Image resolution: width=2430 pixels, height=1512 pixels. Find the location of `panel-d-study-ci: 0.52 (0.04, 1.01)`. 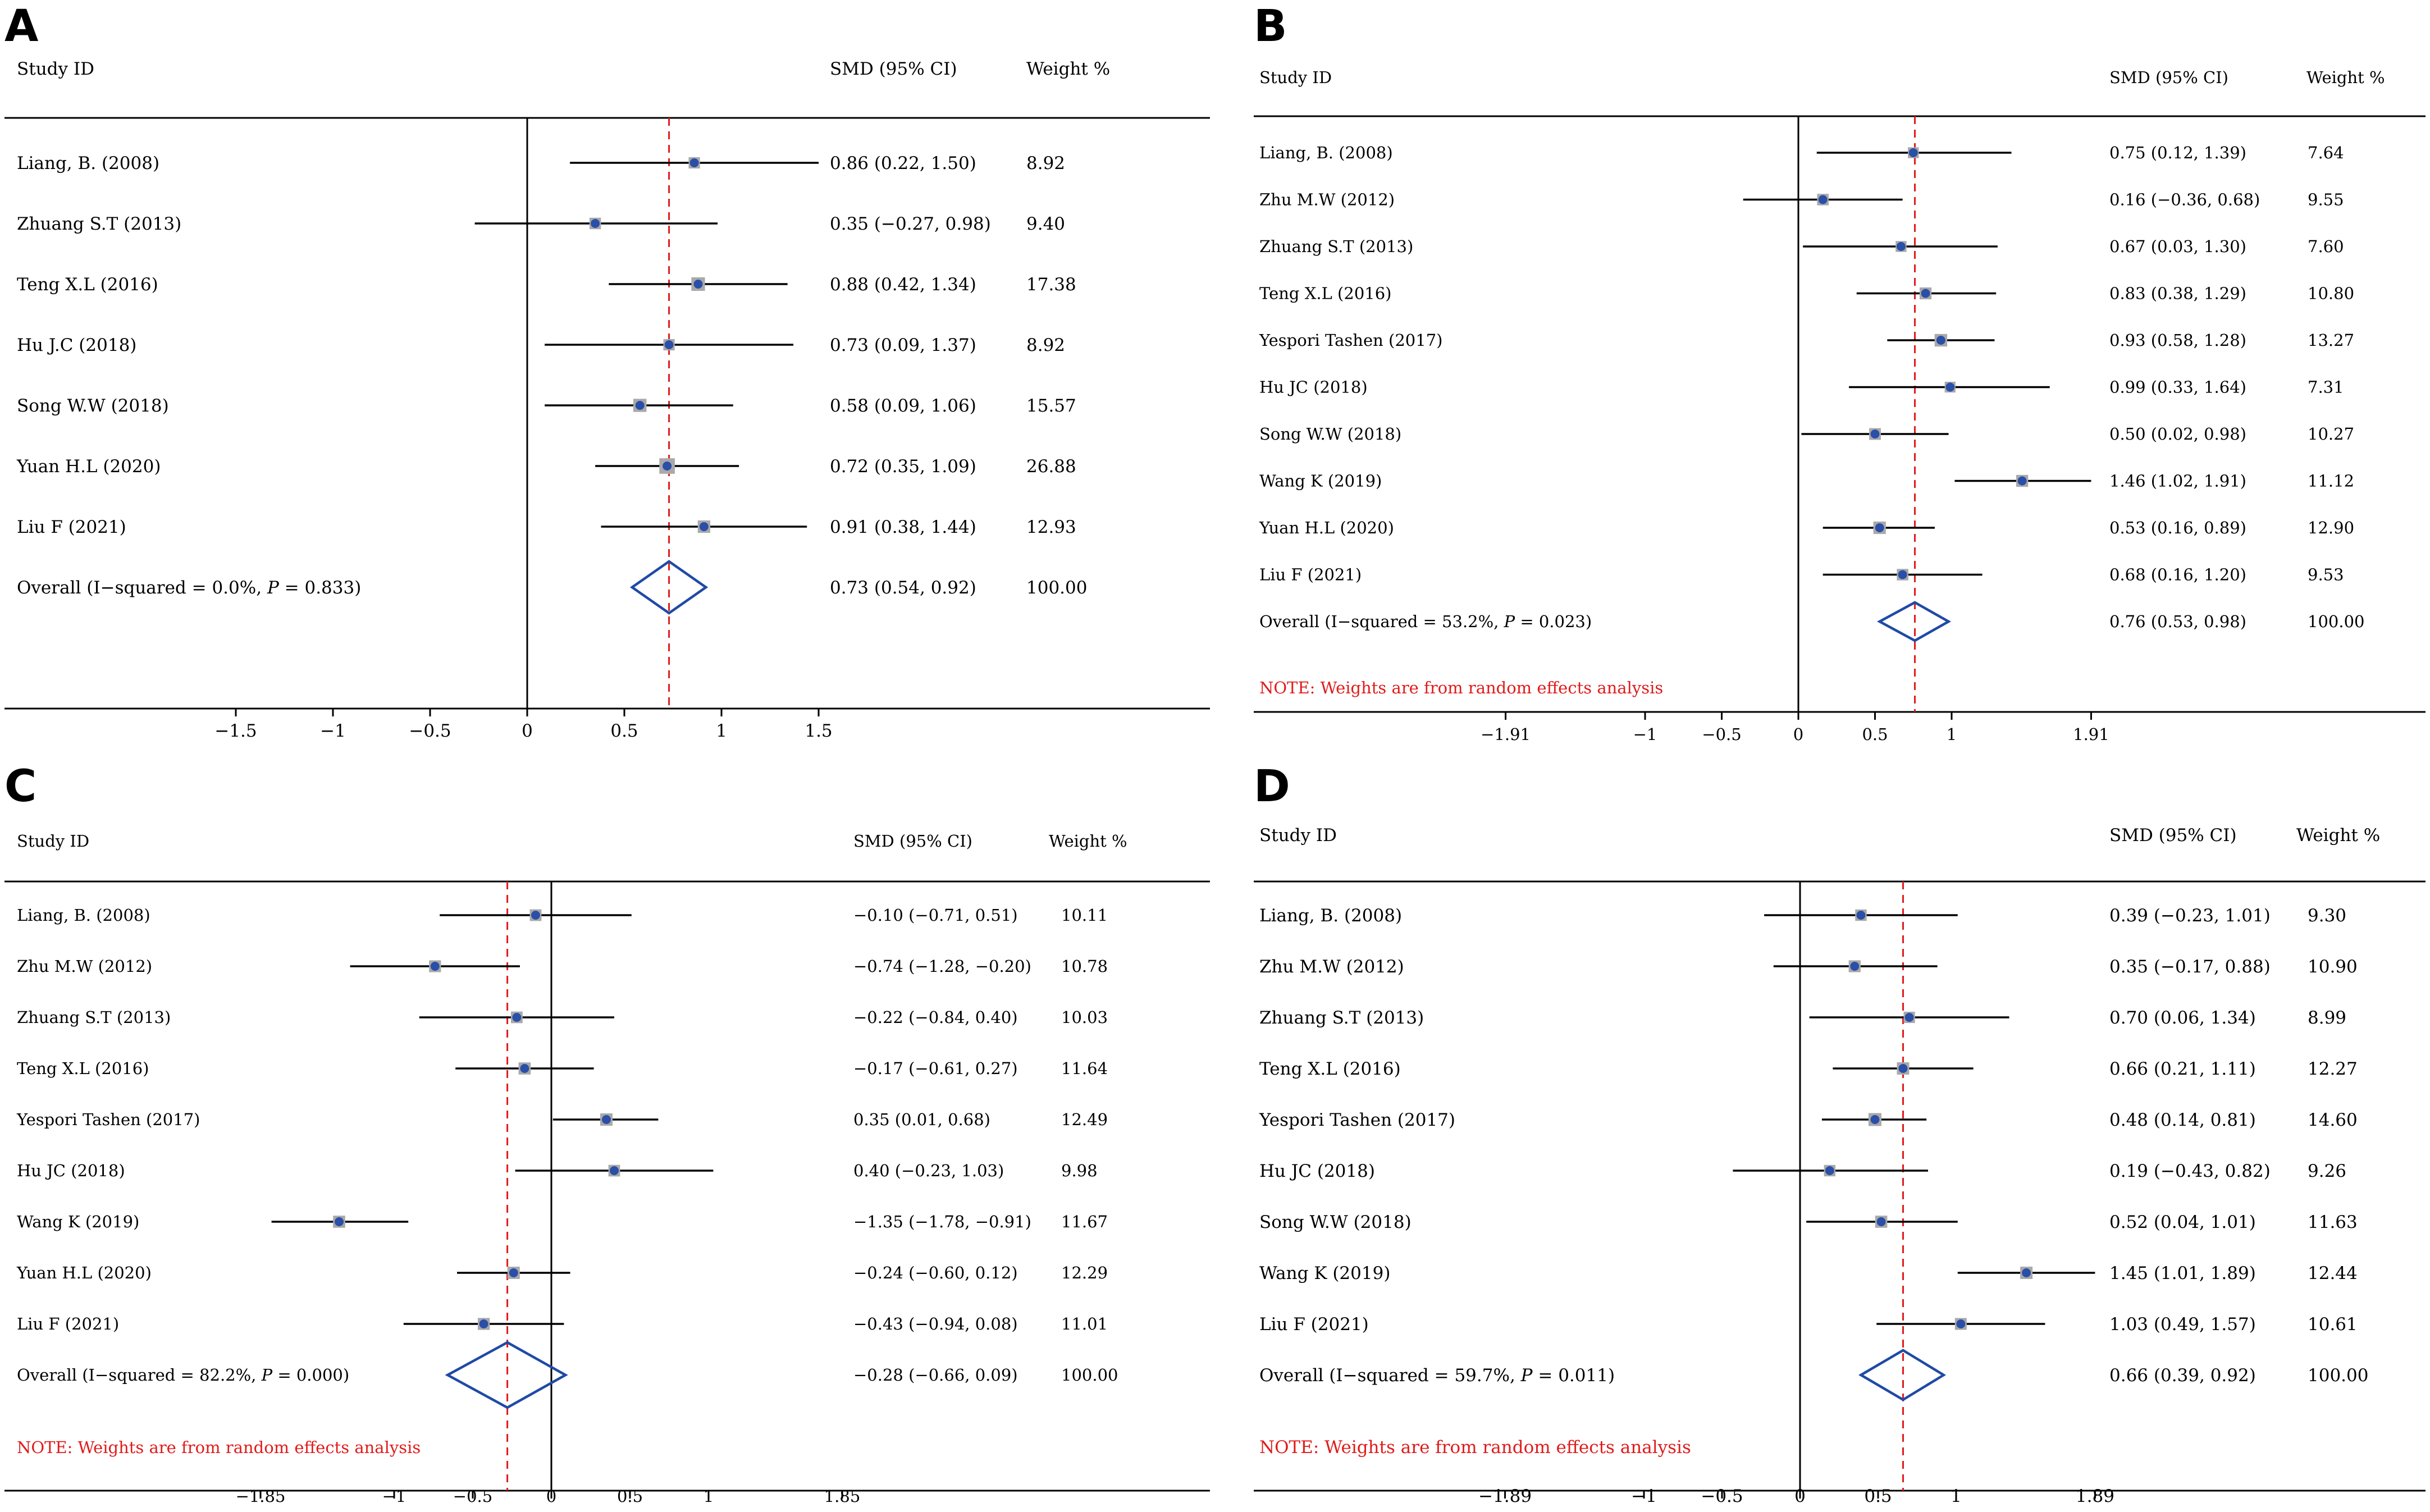

panel-d-study-ci: 0.52 (0.04, 1.01) is located at coordinates (2182, 1222).